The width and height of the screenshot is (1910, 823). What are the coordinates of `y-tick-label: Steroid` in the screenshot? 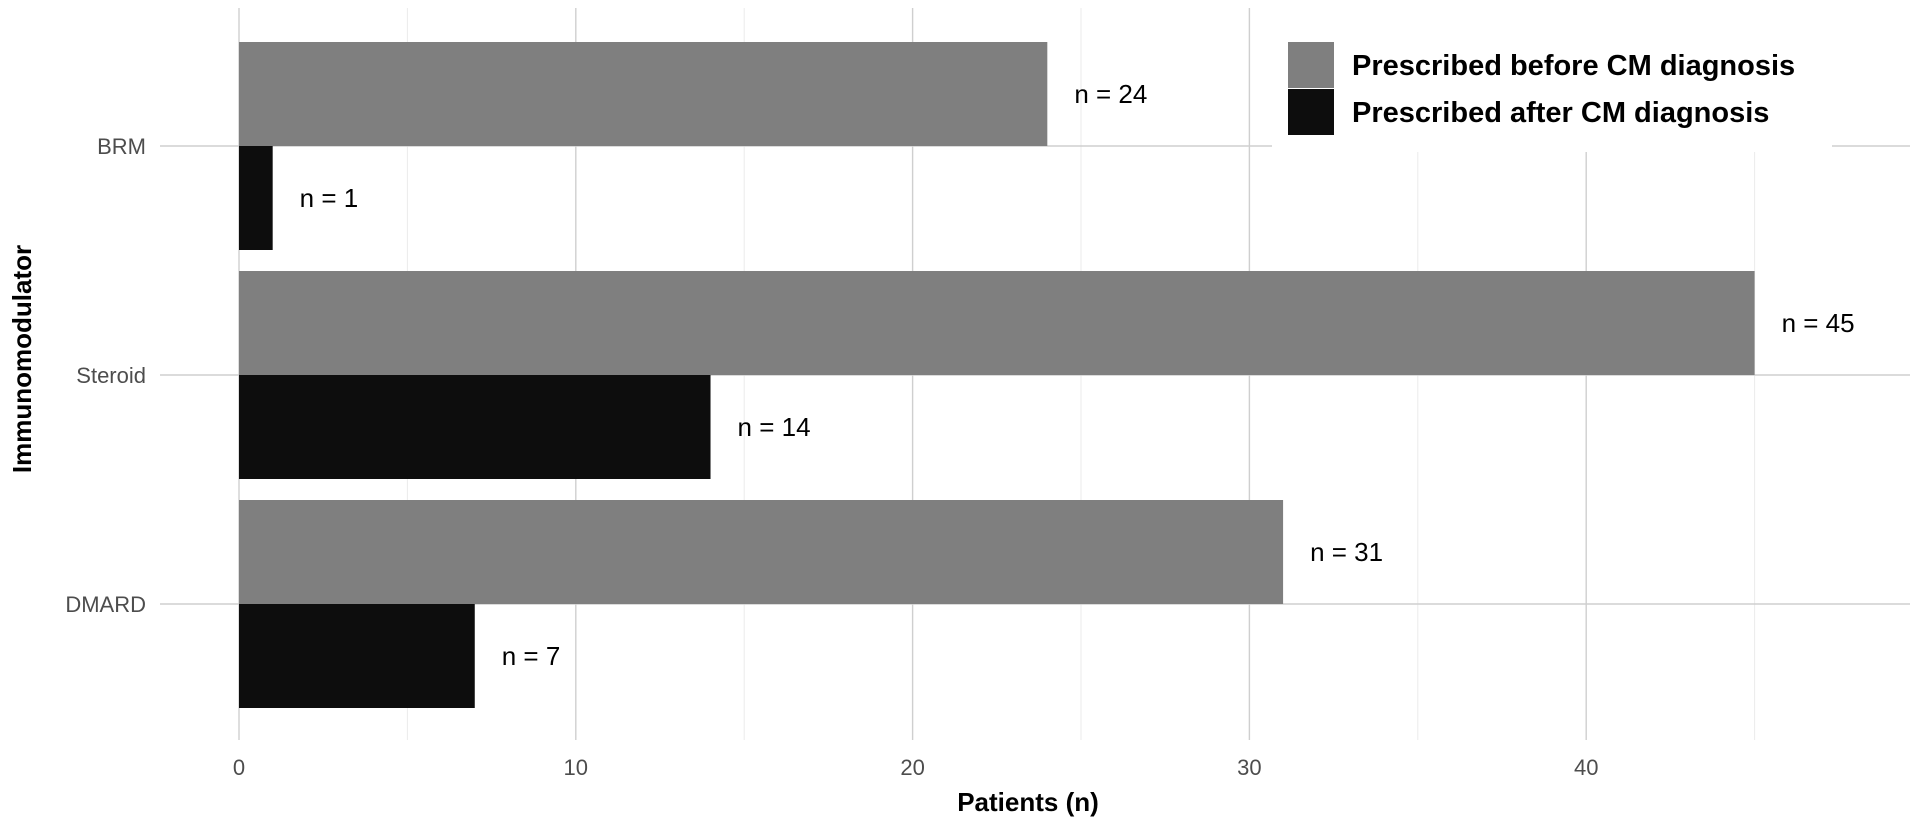 It's located at (111, 375).